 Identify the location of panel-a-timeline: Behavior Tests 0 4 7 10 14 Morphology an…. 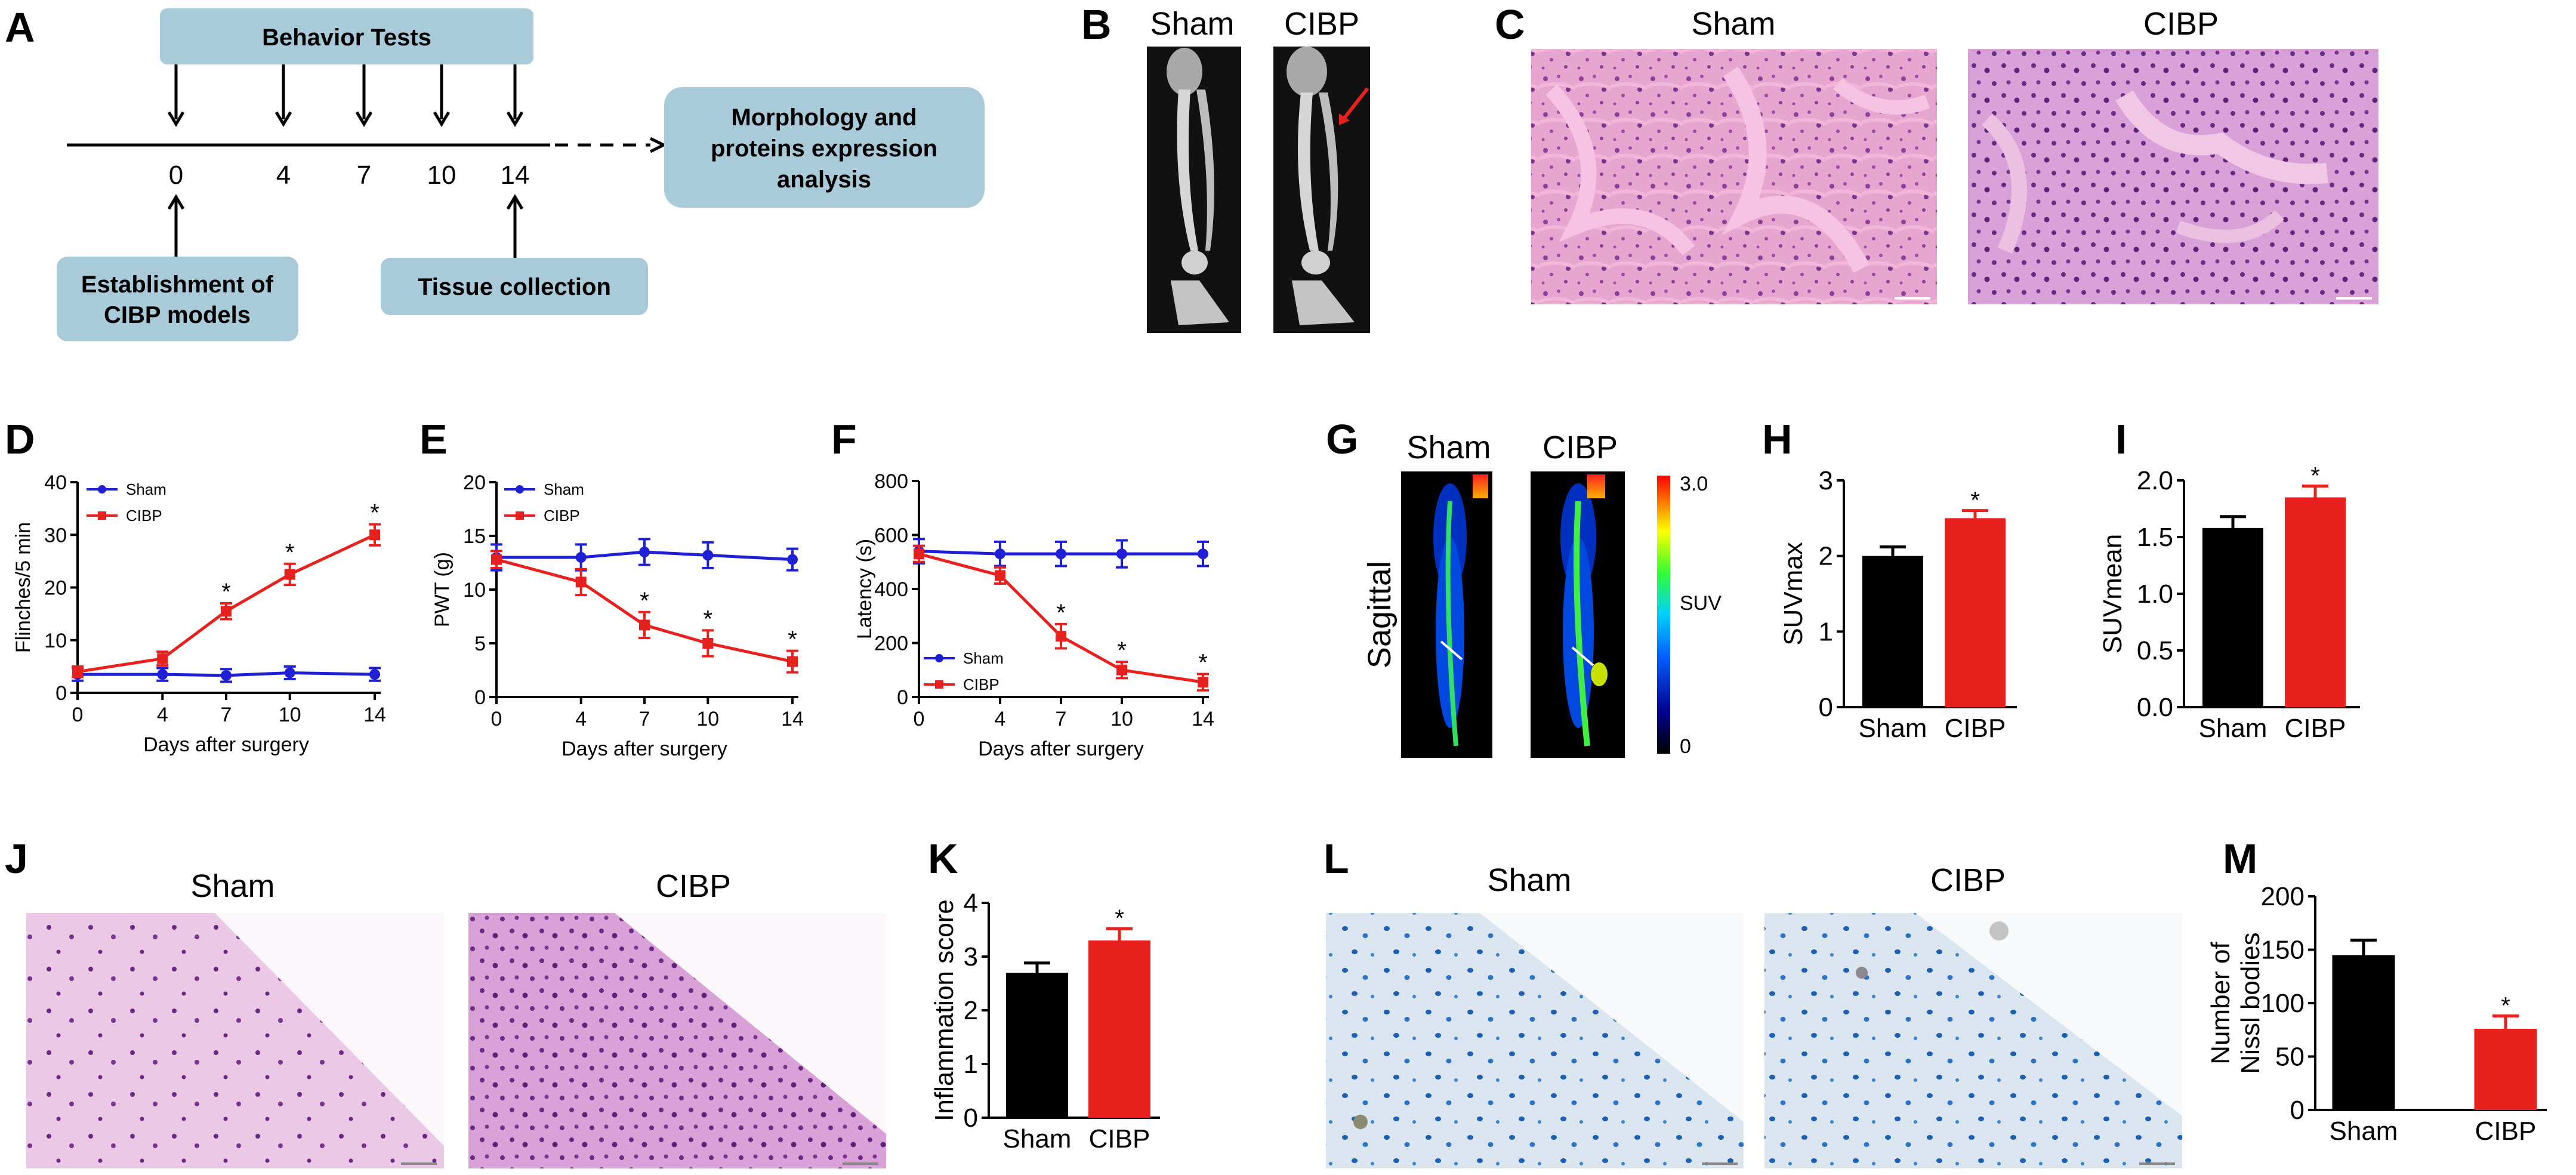
(521, 174).